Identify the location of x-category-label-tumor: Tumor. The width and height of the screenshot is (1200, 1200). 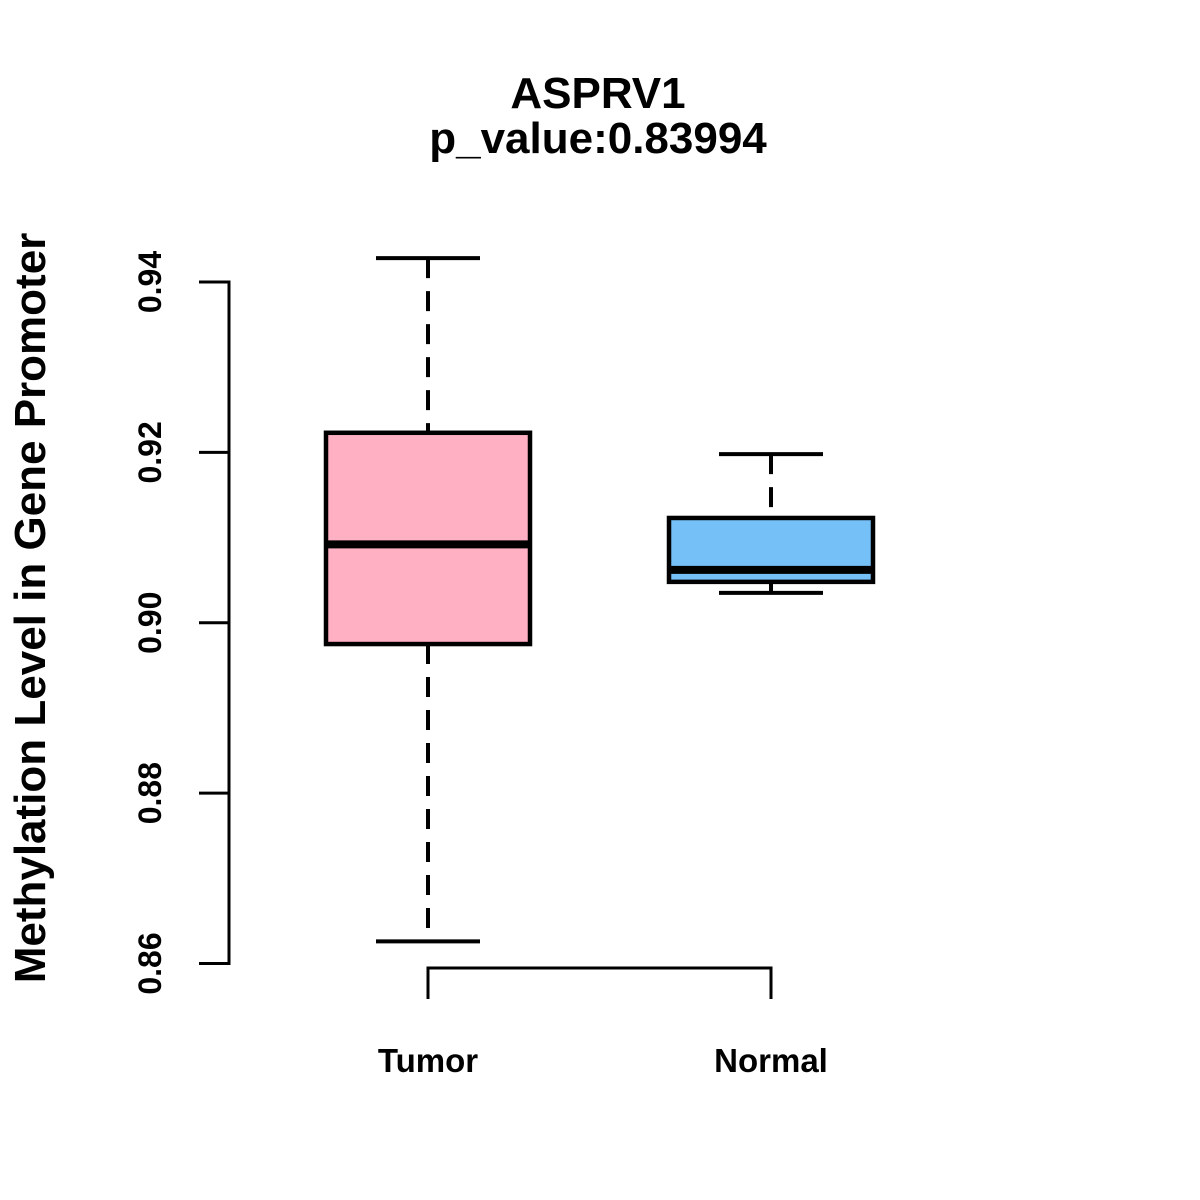
(428, 1060).